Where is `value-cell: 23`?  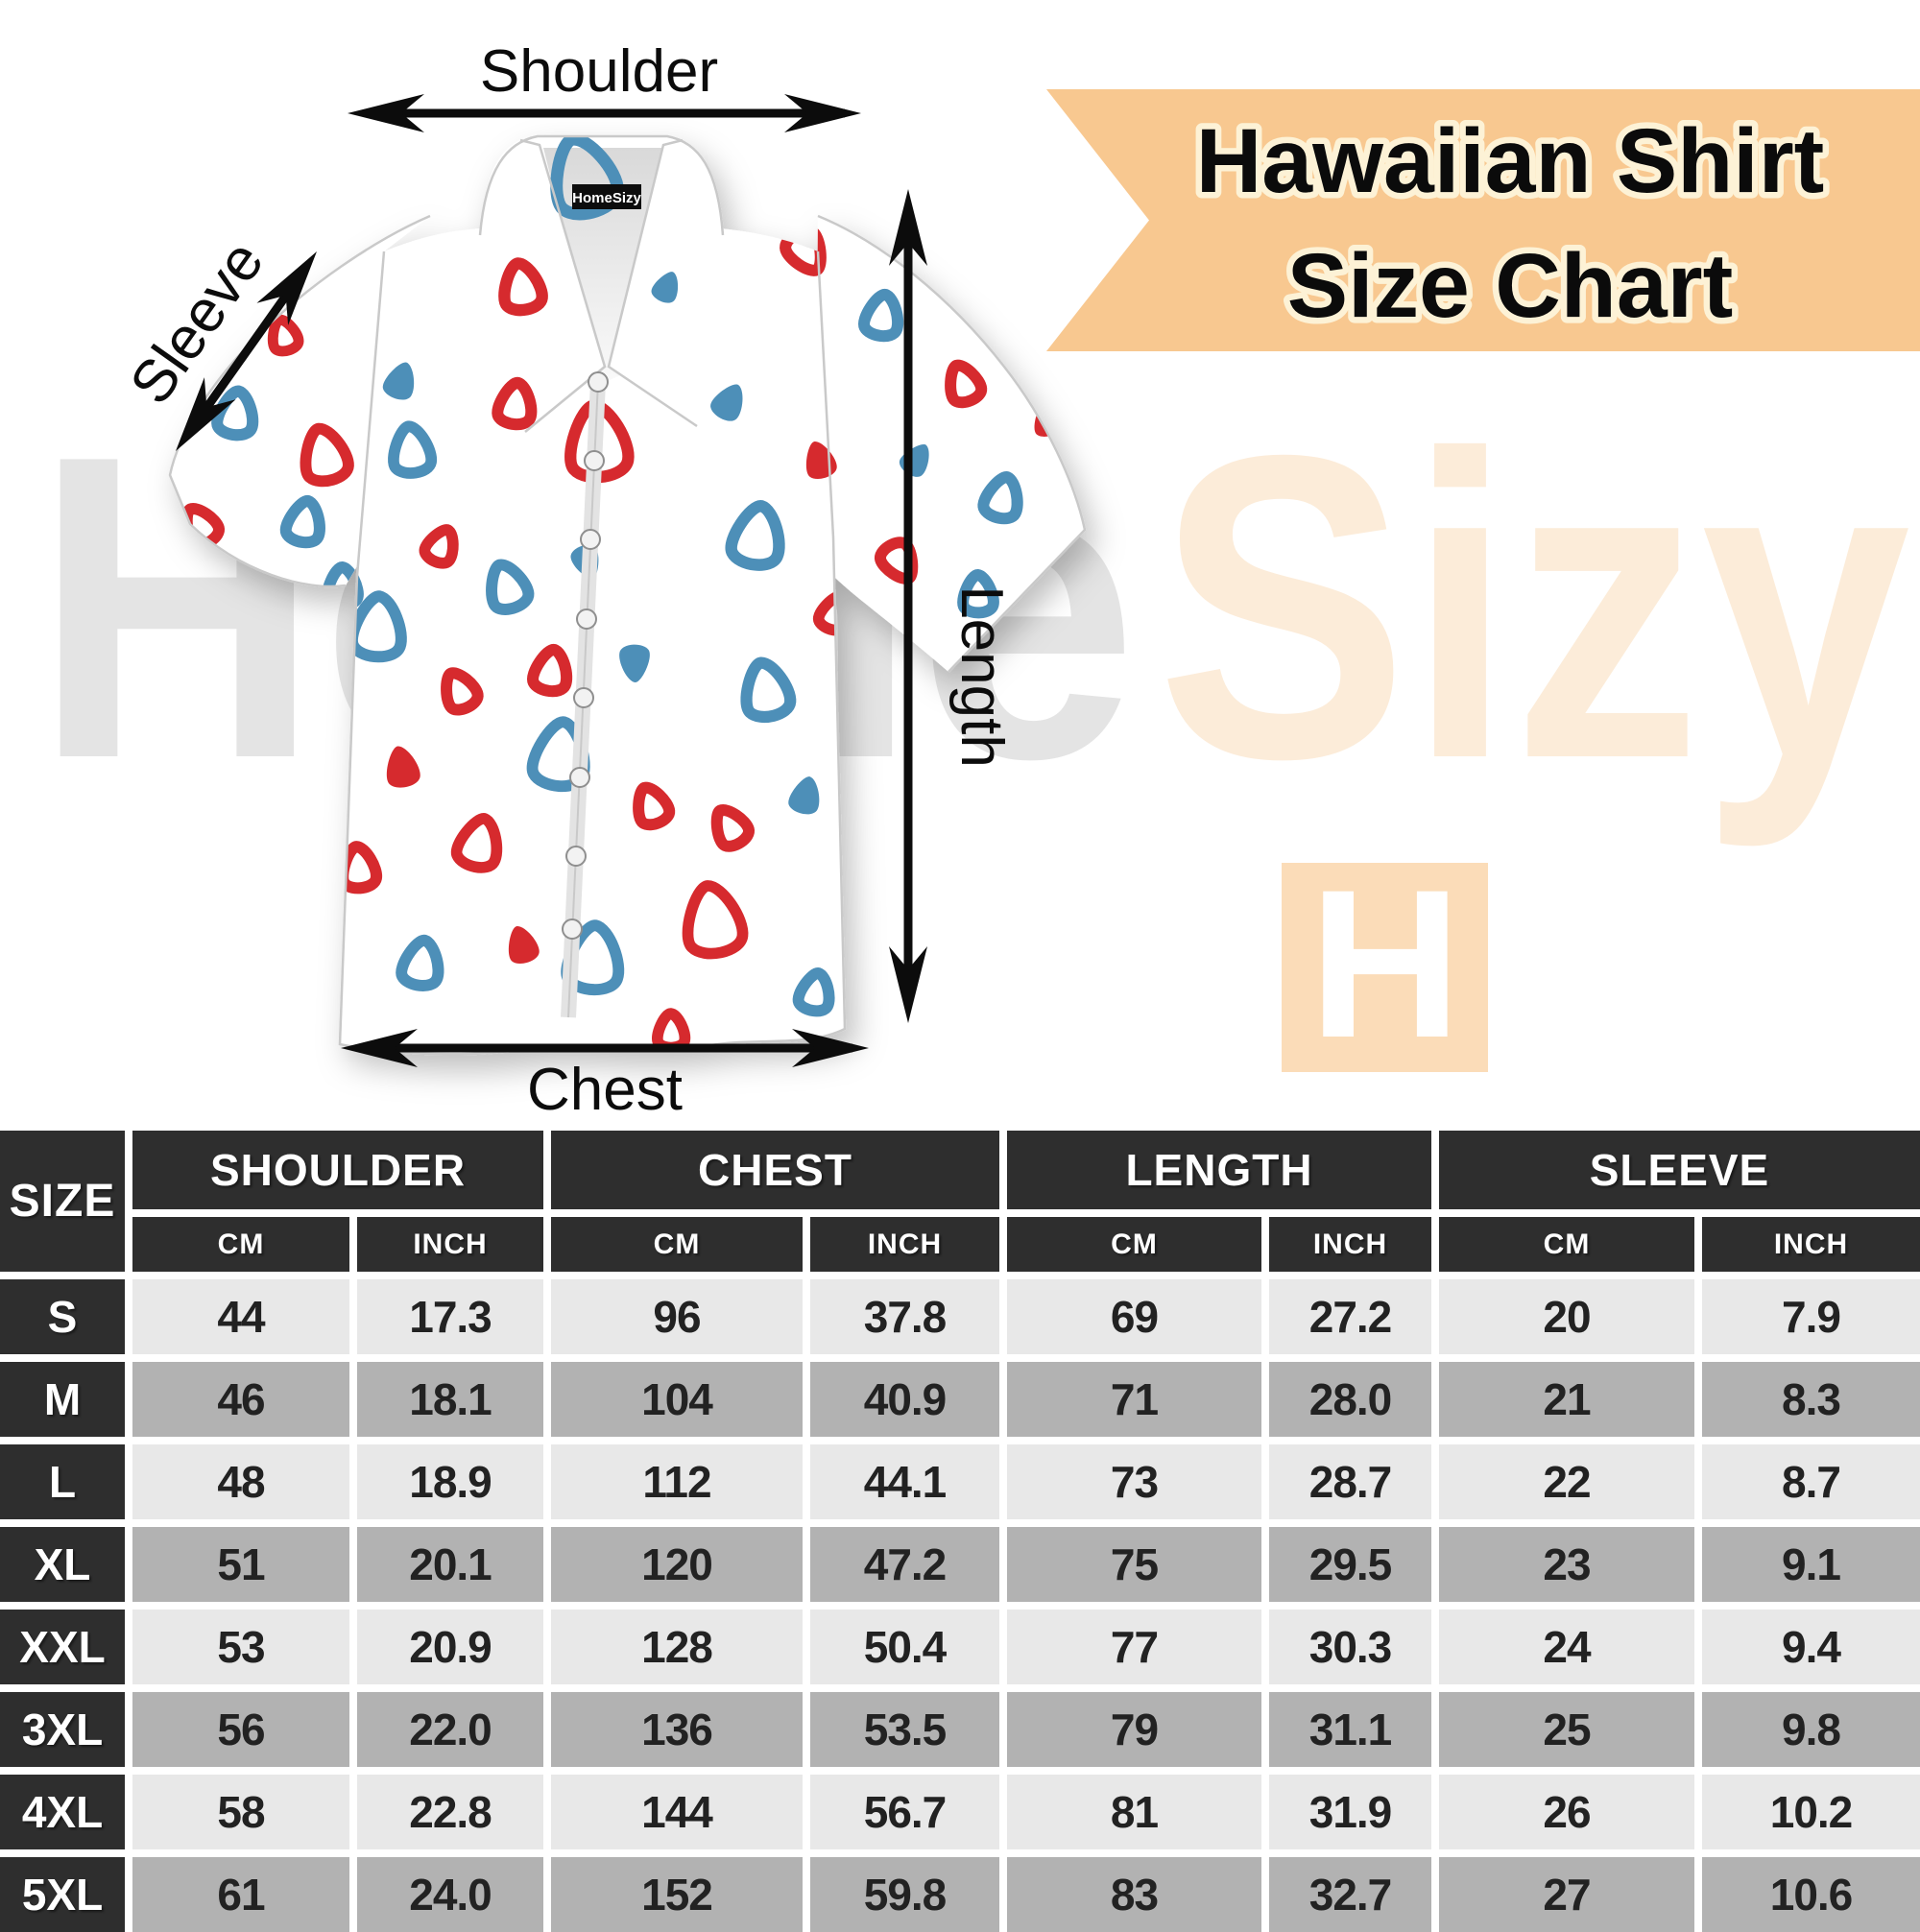 value-cell: 23 is located at coordinates (1566, 1564).